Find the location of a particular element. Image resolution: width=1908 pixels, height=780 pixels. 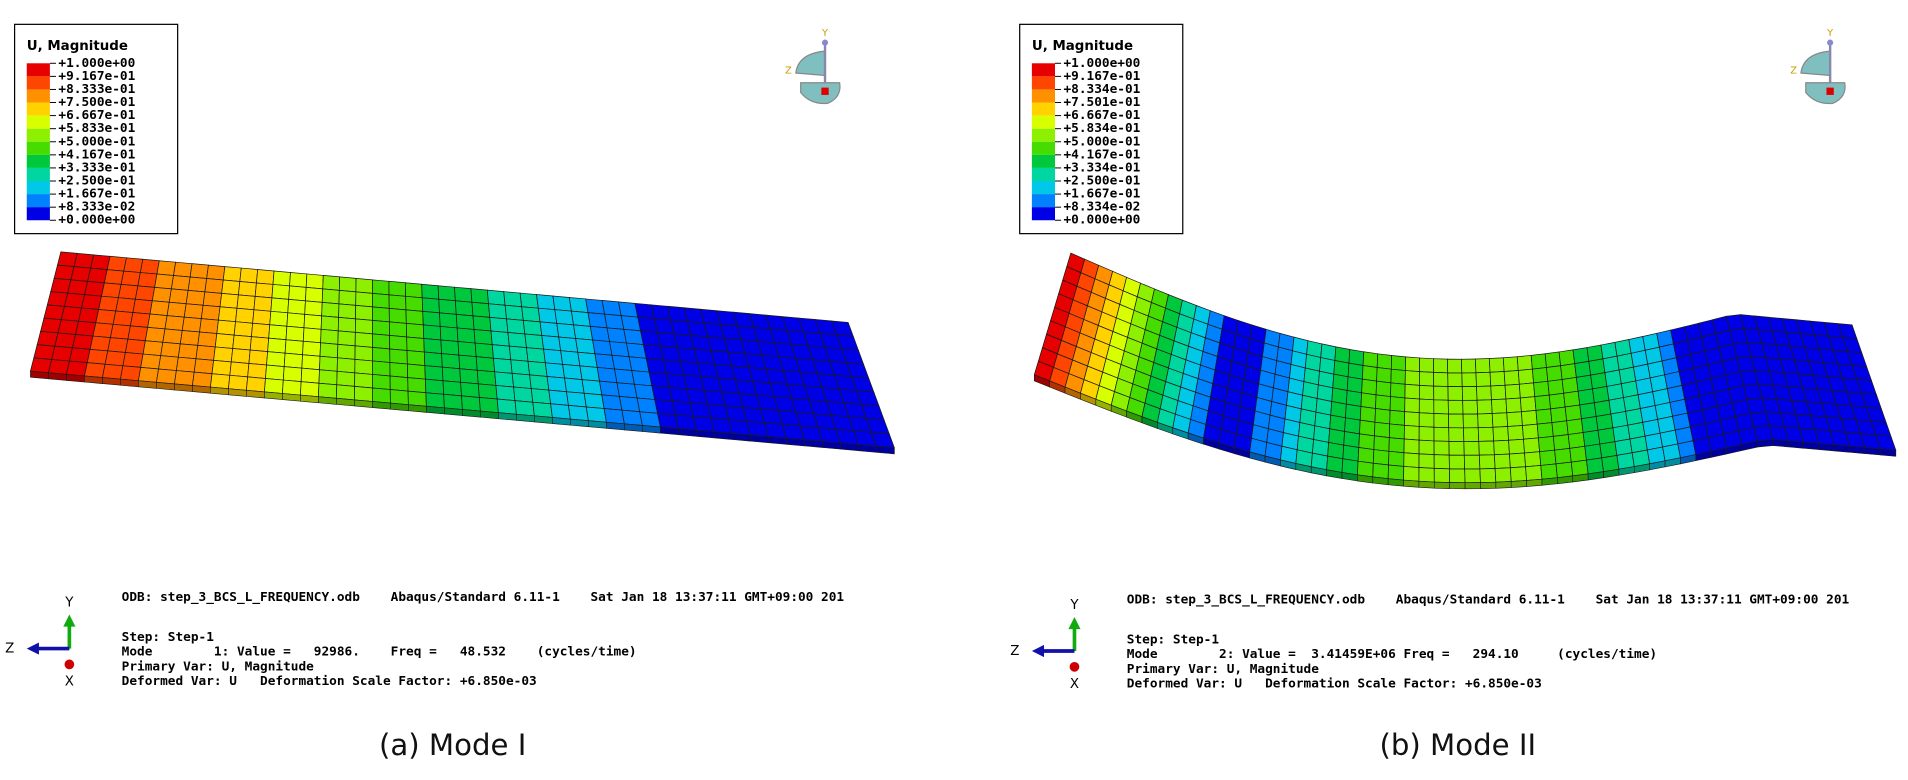

legend-title: U, Magnitude is located at coordinates (77, 46).